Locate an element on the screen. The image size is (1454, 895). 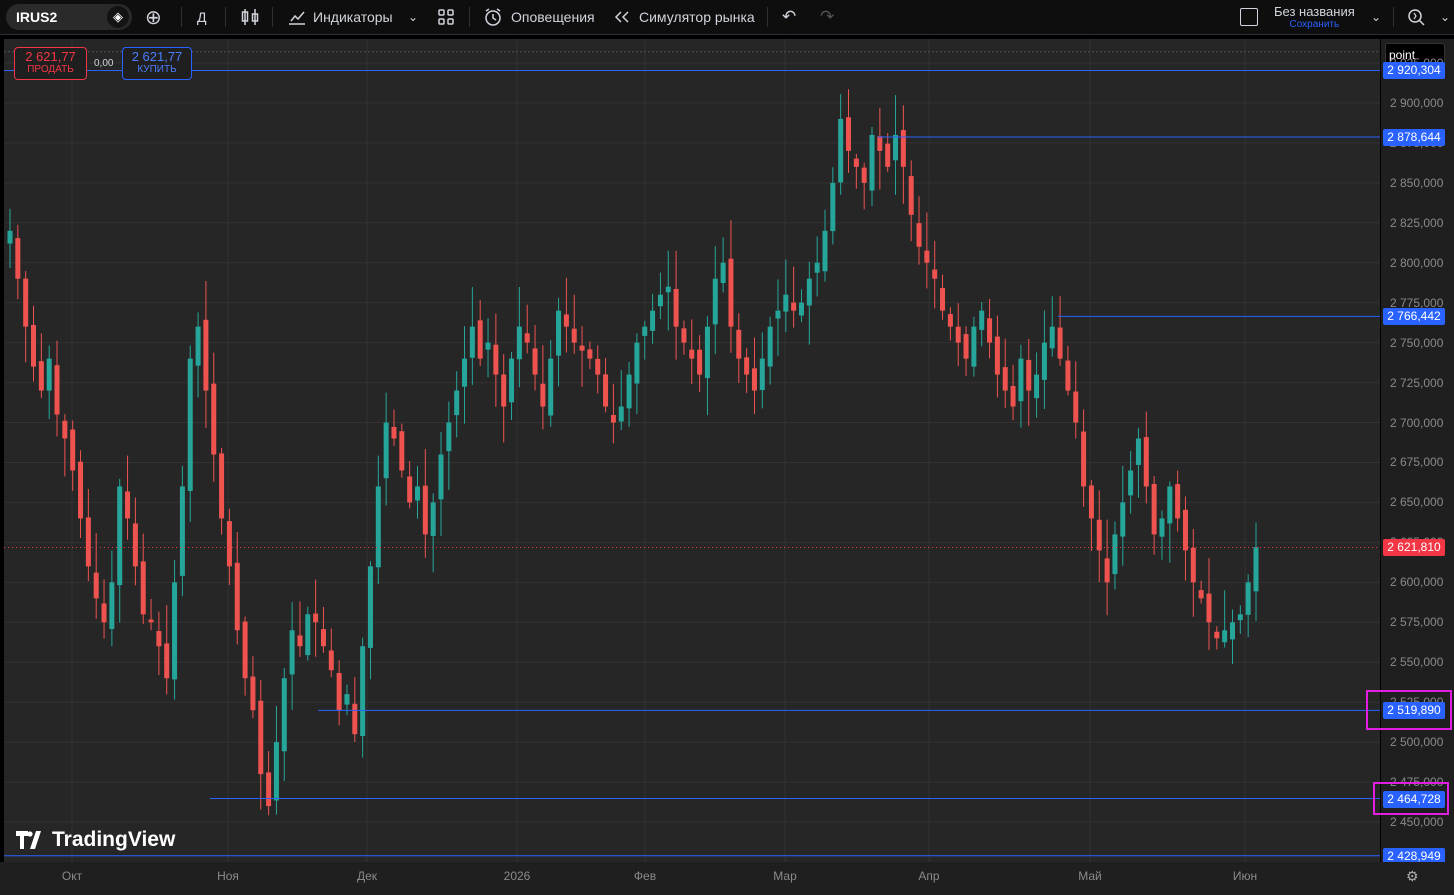
replay-button: Симулятор рынка is located at coordinates (684, 17).